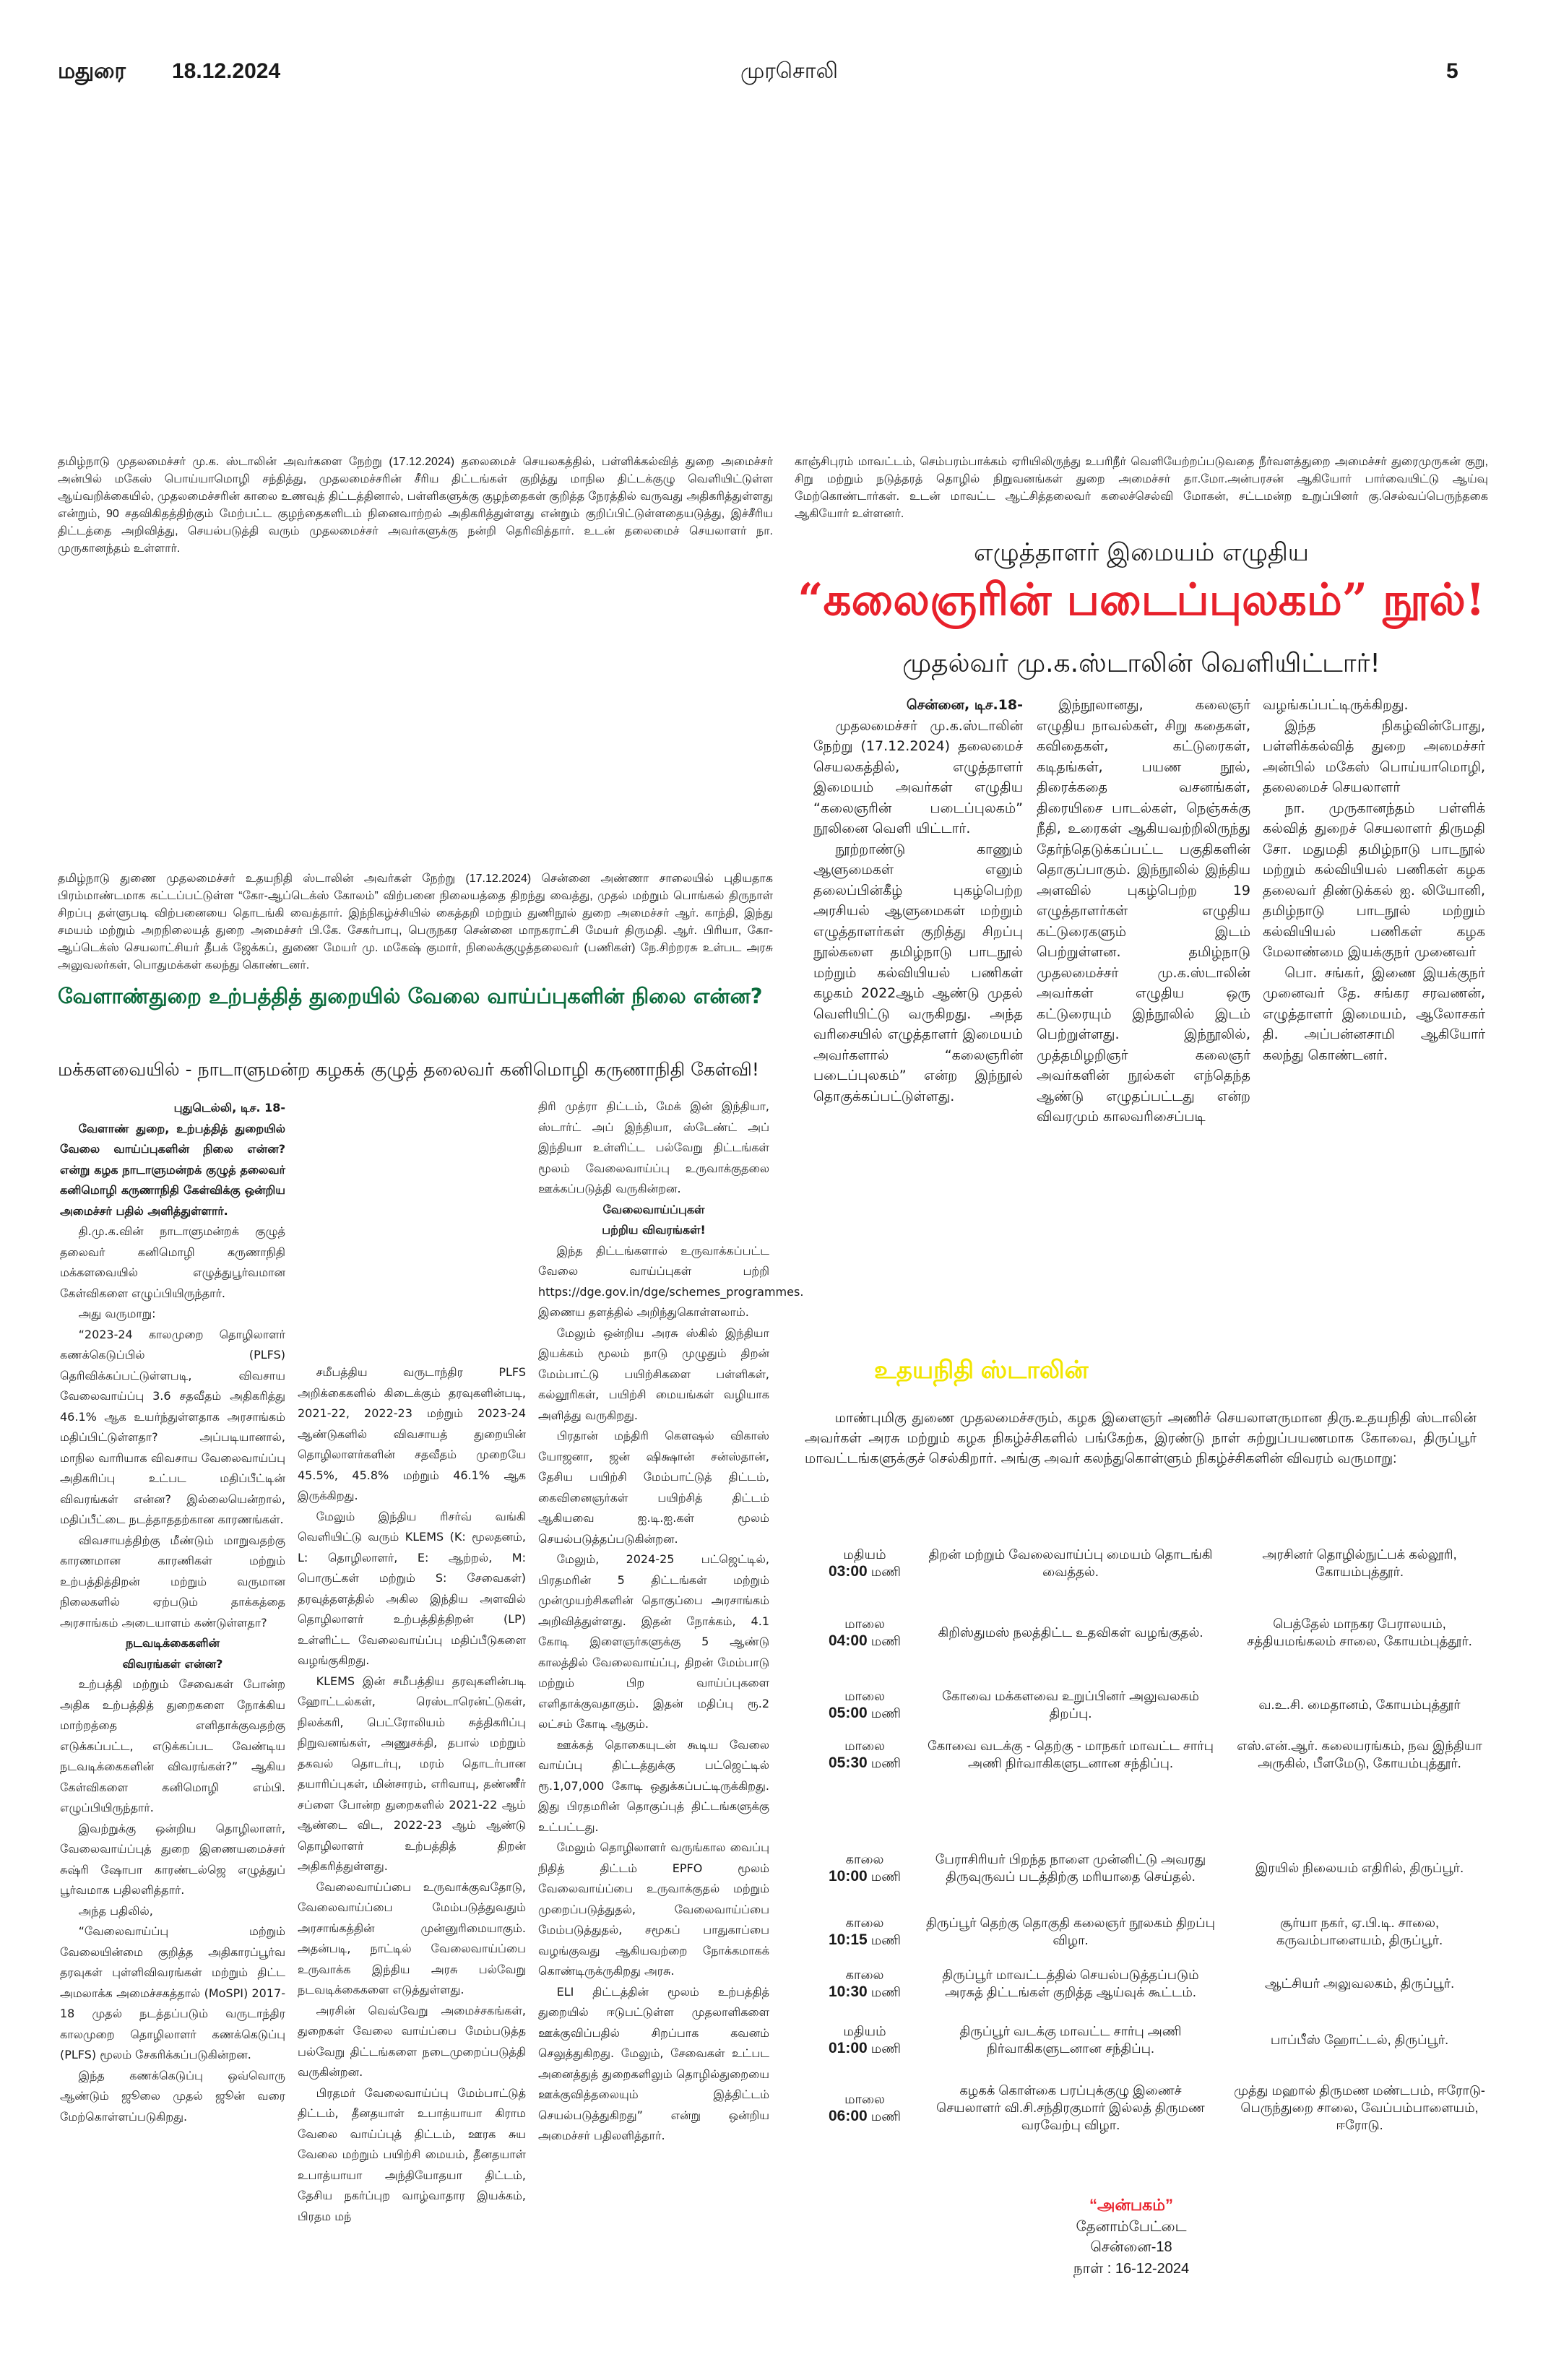  What do you see at coordinates (864, 1704) in the screenshot?
I see `schedule-time: மாலை 05:00 மணி` at bounding box center [864, 1704].